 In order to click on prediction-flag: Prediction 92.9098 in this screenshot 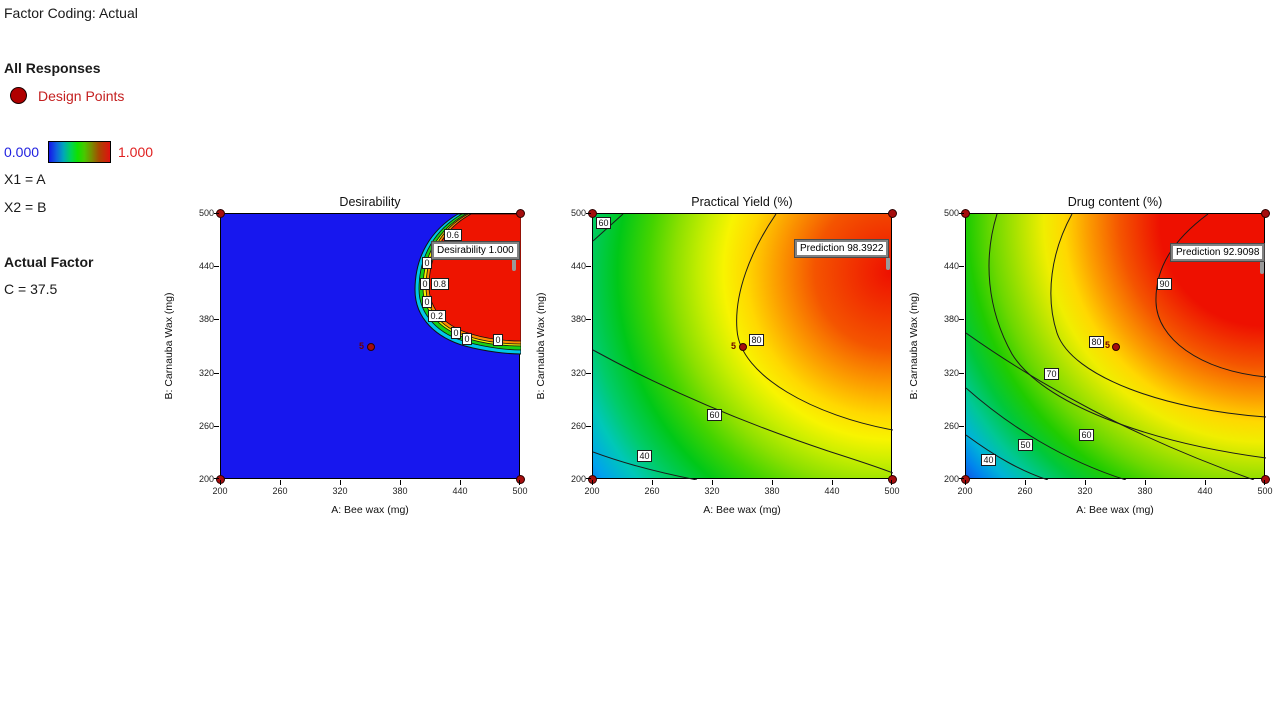, I will do `click(1217, 252)`.